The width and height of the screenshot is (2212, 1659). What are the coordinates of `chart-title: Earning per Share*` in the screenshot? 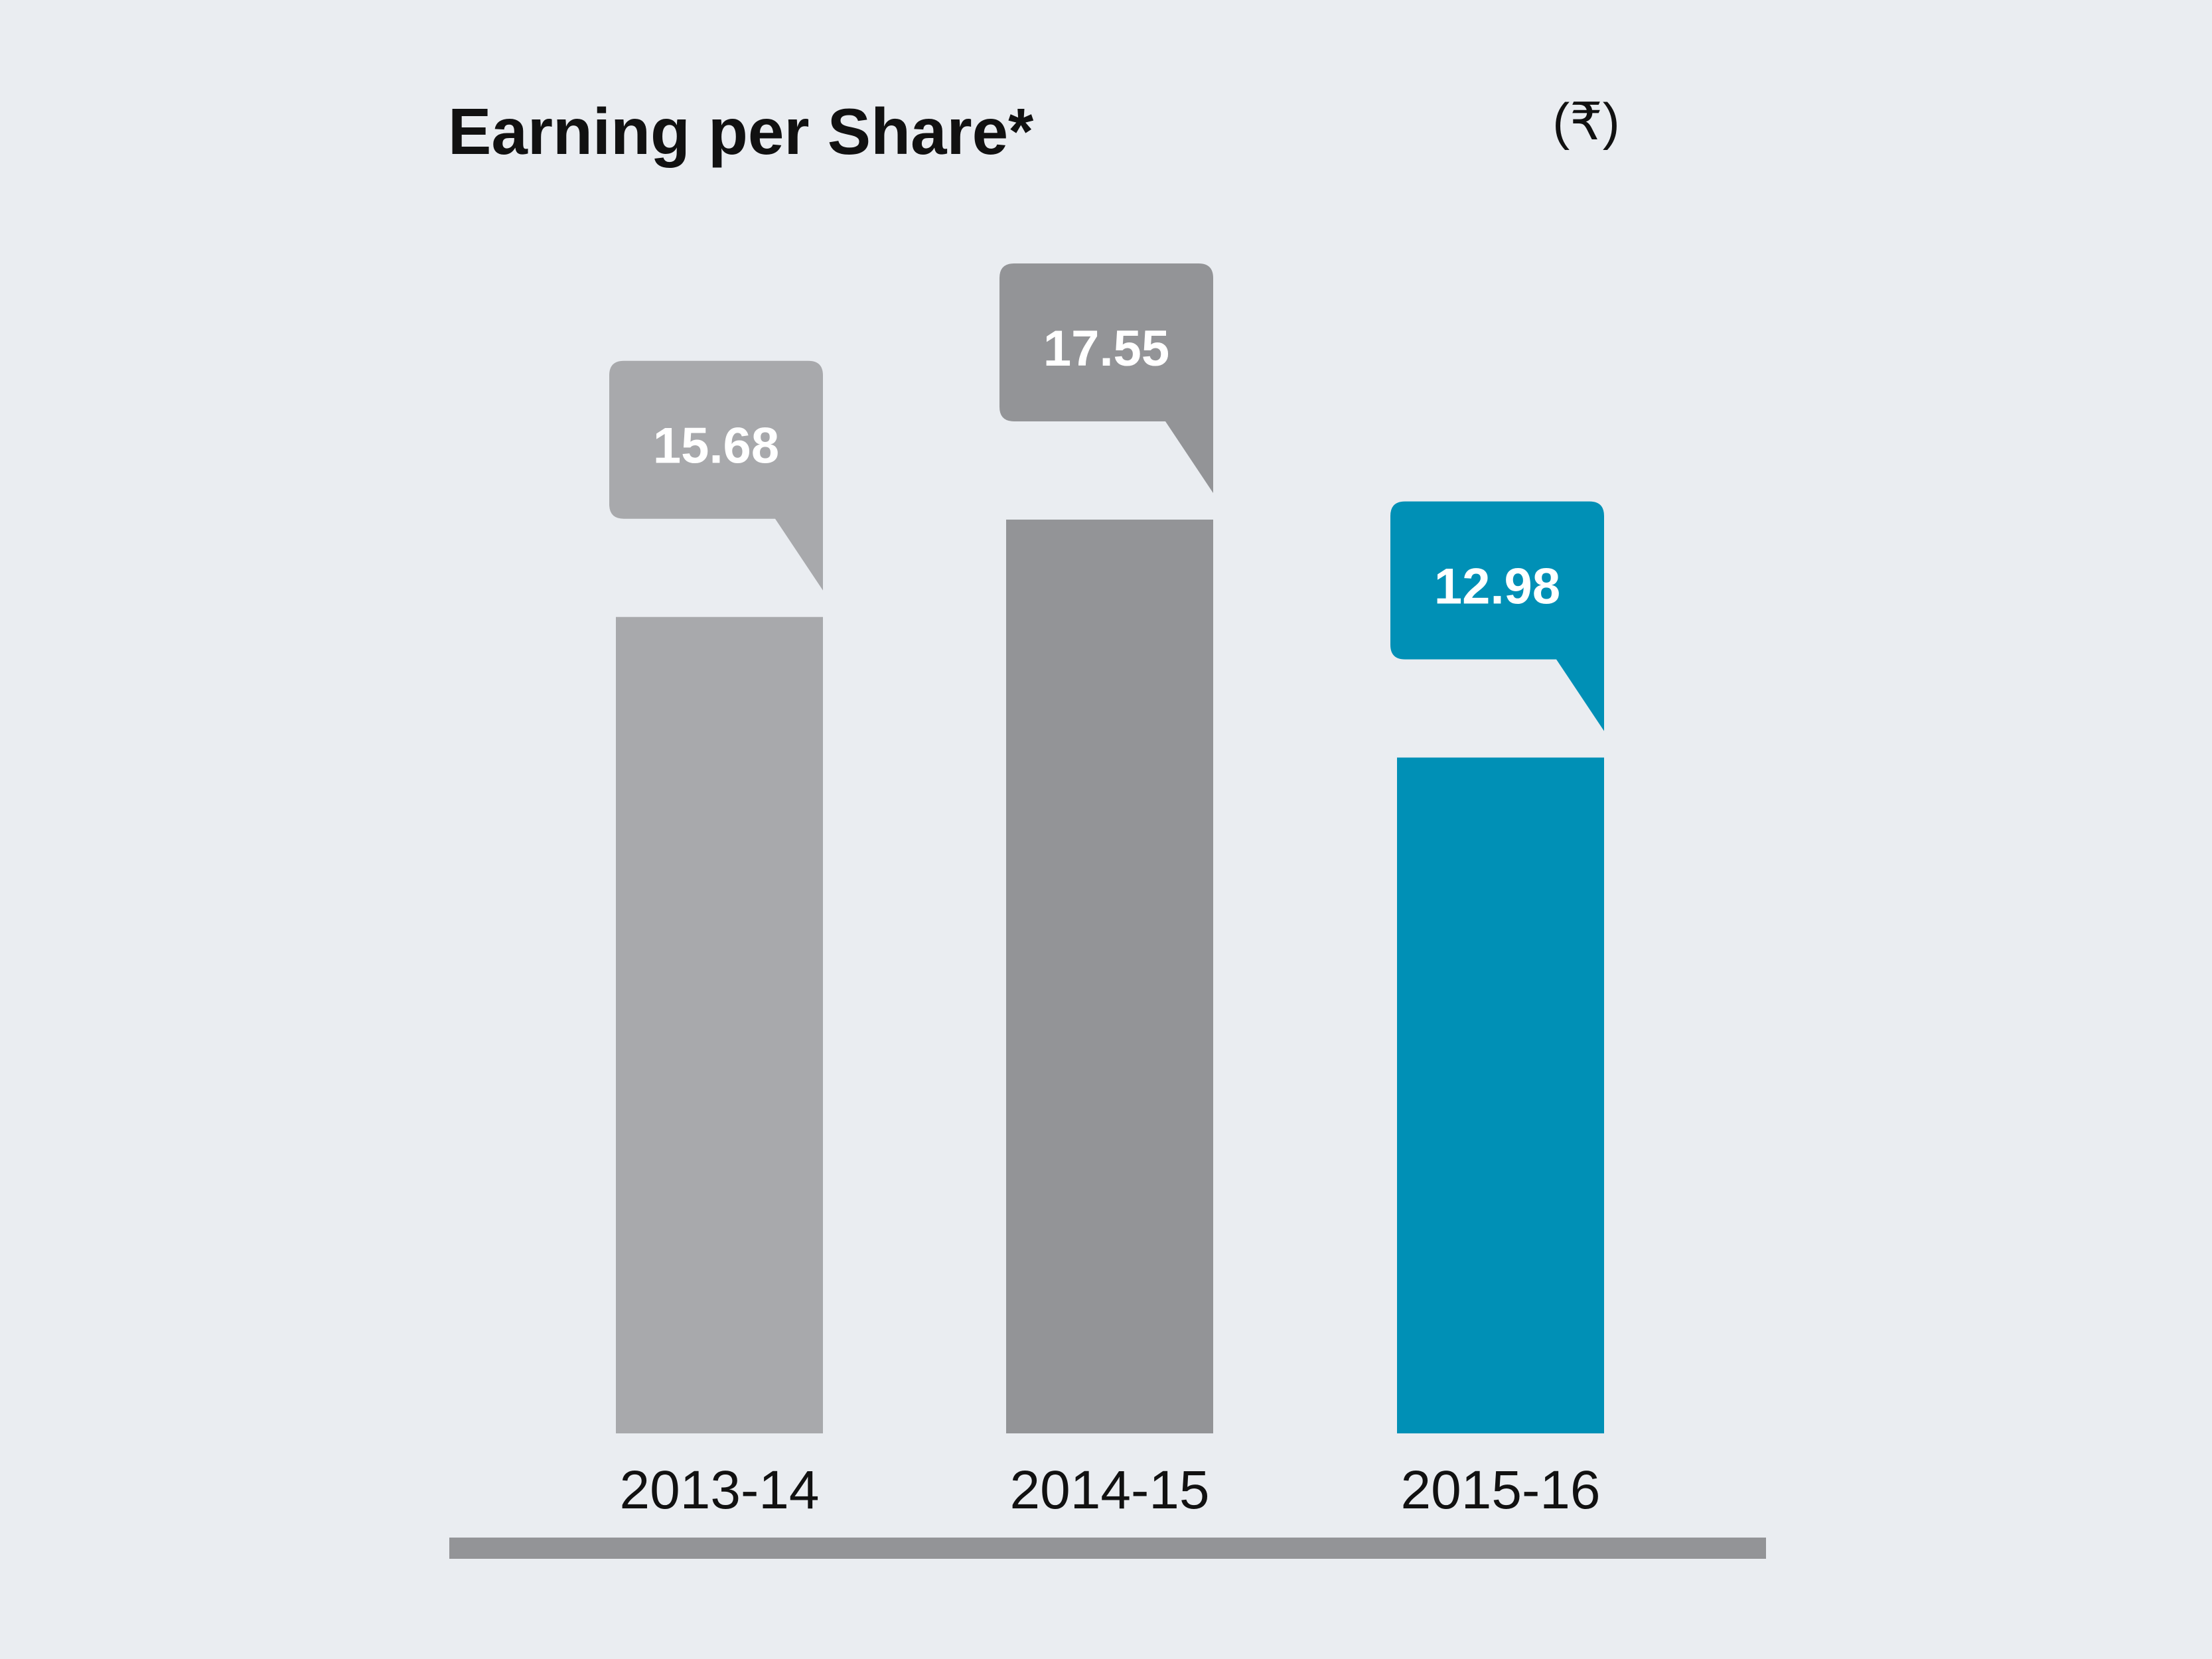 It's located at (741, 131).